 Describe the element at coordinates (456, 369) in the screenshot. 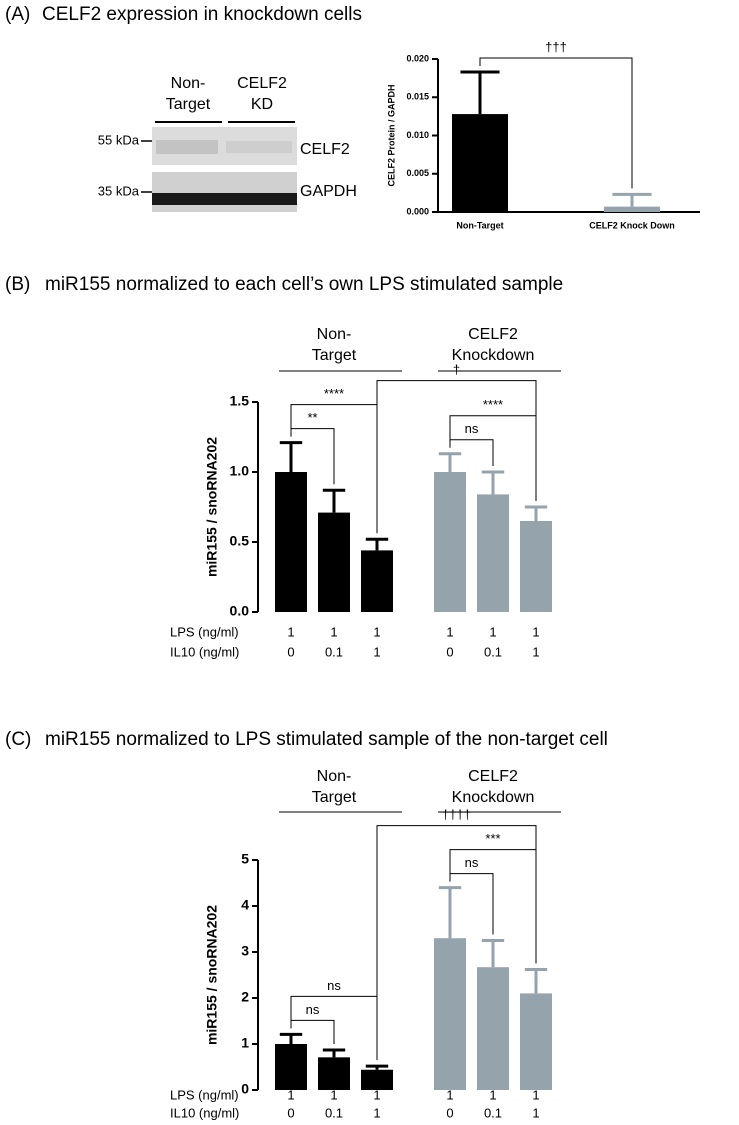

I see `annotation: †` at that location.